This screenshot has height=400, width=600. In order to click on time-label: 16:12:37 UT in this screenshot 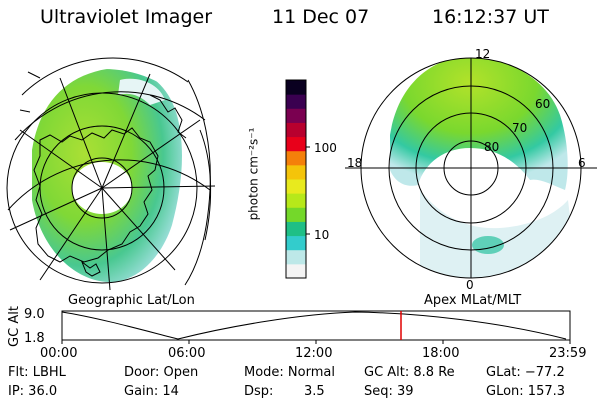, I will do `click(490, 17)`.